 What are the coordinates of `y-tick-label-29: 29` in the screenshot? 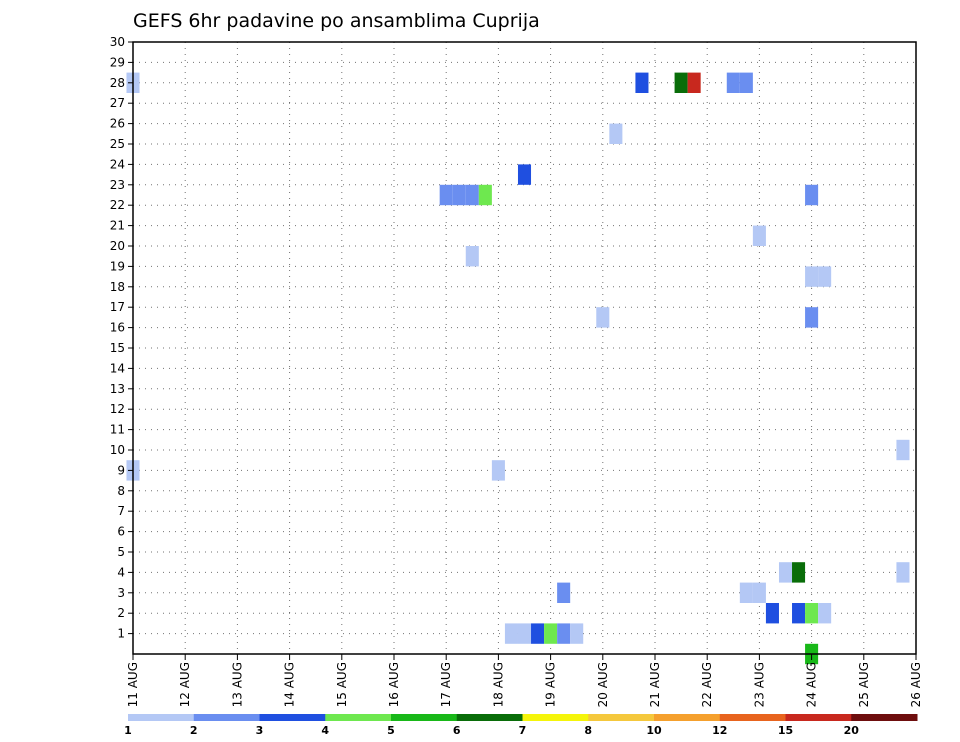 It's located at (117, 62).